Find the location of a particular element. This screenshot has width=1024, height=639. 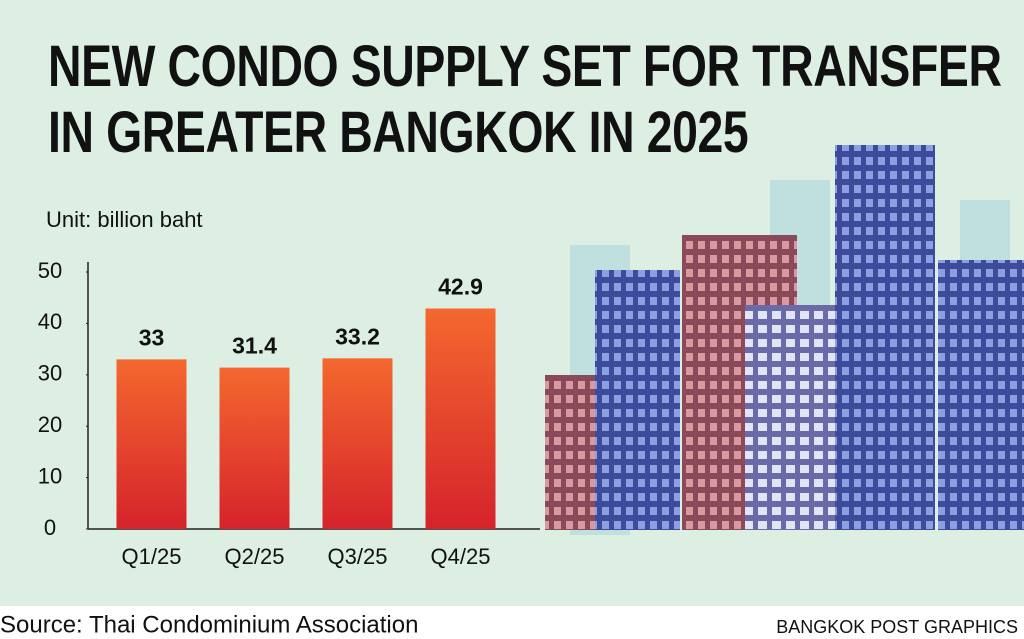

y-tick-label: 30 is located at coordinates (50, 373).